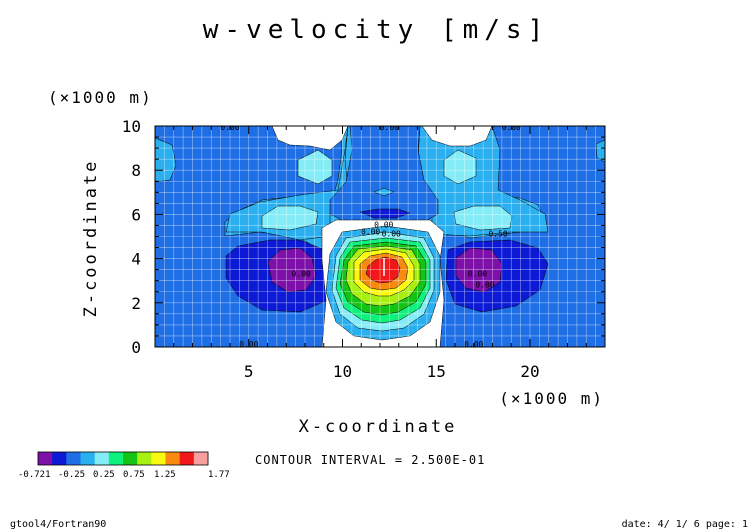 The image size is (752, 532). I want to click on contour-region-zero-top-right, so click(457, 136).